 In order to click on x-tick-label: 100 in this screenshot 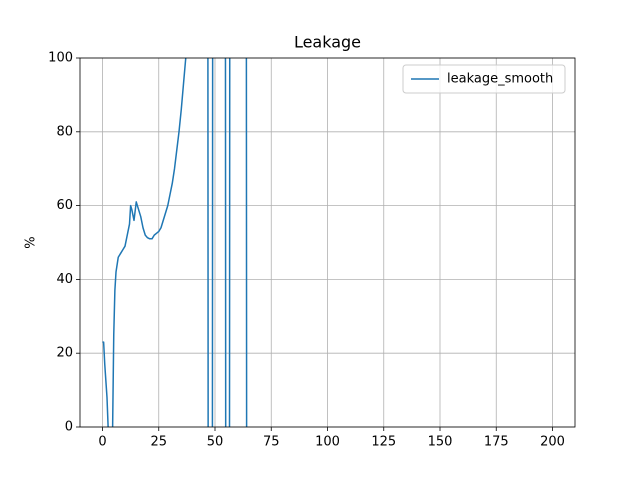, I will do `click(327, 442)`.